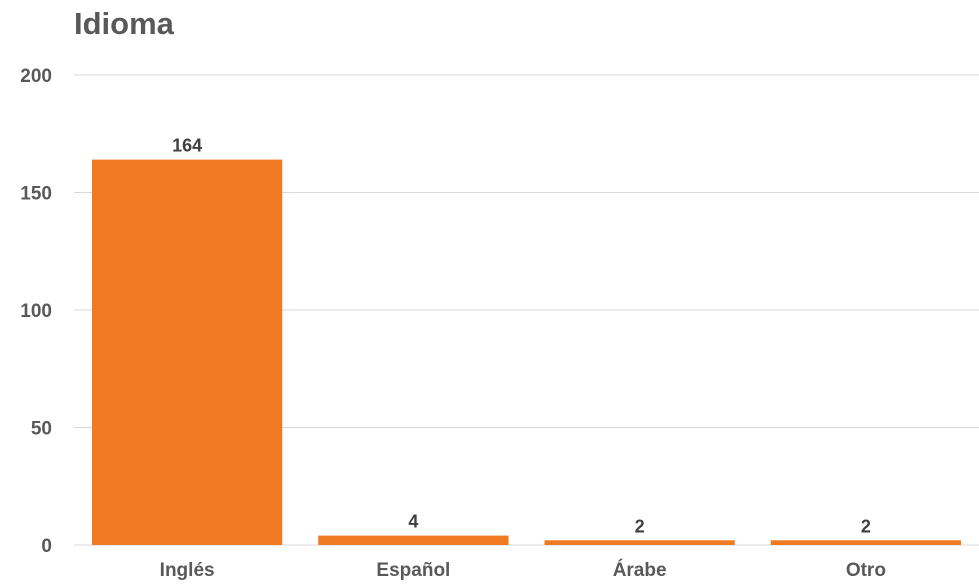 This screenshot has height=586, width=979. Describe the element at coordinates (187, 146) in the screenshot. I see `data-label: 164` at that location.